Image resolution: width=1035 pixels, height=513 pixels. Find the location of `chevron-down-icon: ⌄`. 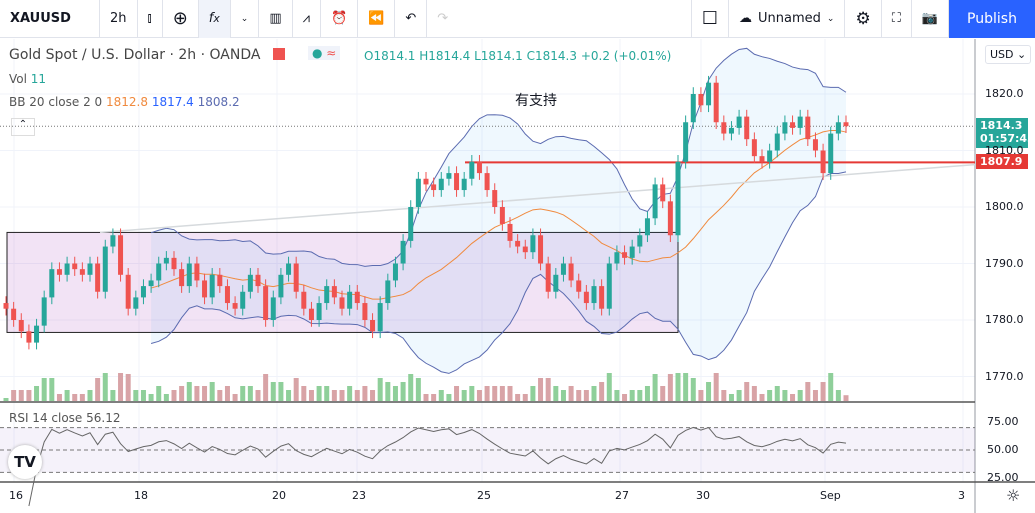

chevron-down-icon: ⌄ is located at coordinates (245, 19).